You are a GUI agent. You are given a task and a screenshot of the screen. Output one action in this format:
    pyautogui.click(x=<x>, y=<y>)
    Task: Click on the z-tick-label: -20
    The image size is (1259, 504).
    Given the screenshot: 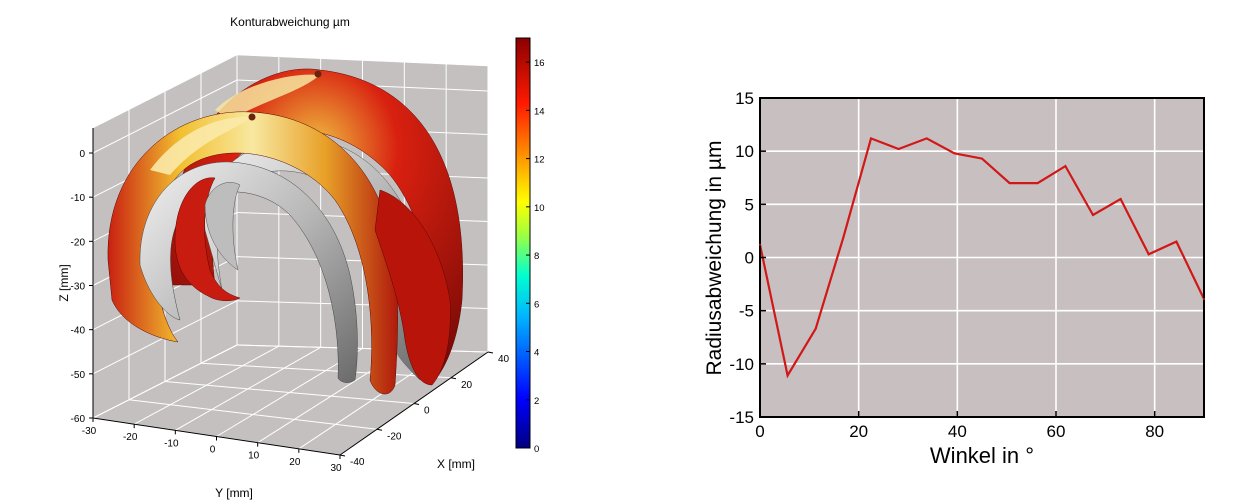 What is the action you would take?
    pyautogui.click(x=78, y=242)
    